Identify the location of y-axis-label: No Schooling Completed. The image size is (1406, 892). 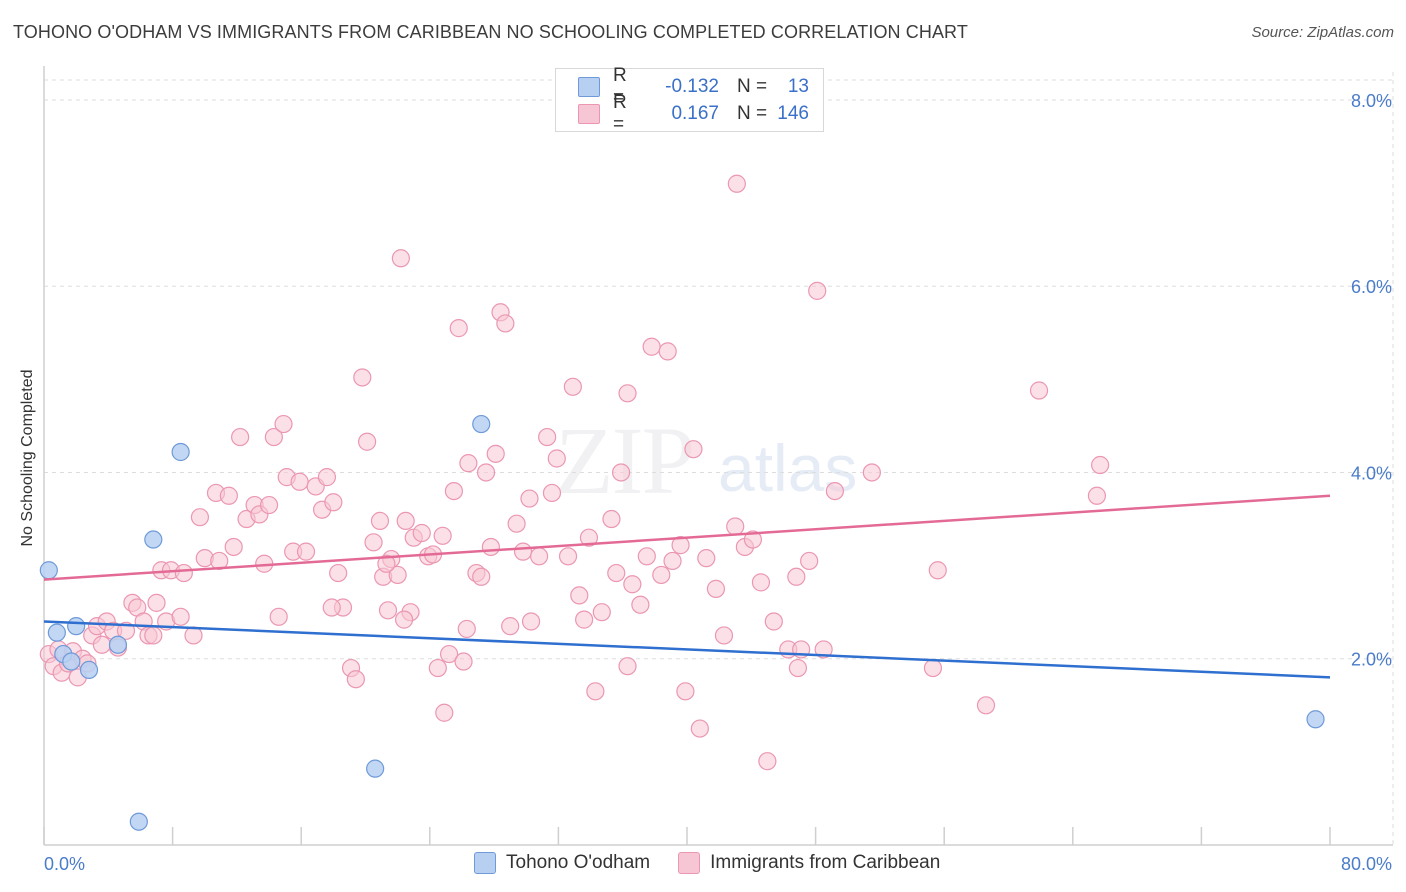
(27, 458).